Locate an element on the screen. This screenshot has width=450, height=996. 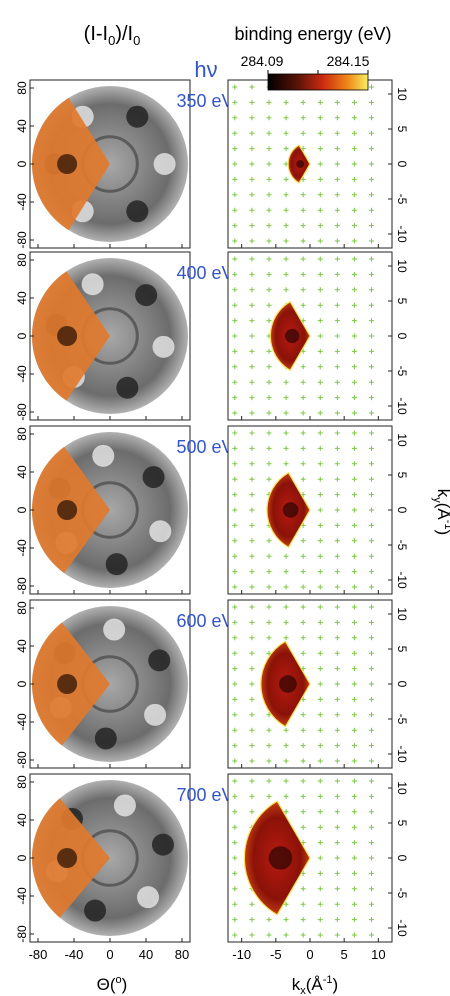
x-tick-label-right: -10 is located at coordinates (241, 954).